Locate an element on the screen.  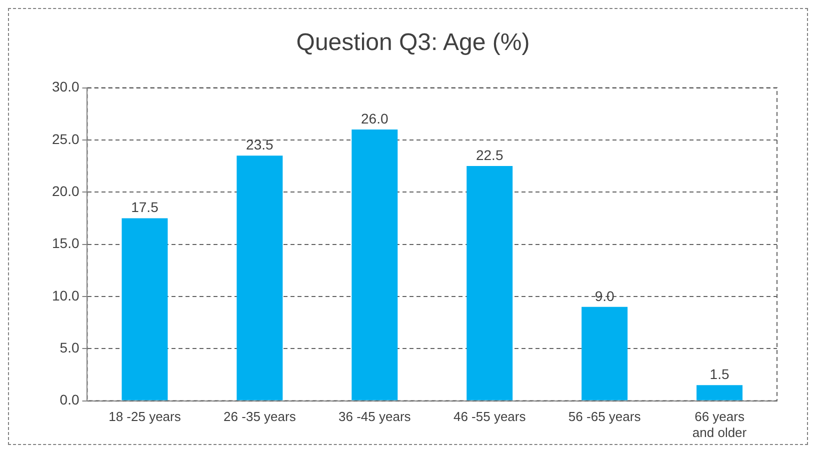
y-tick-label: 25.0 is located at coordinates (66, 138).